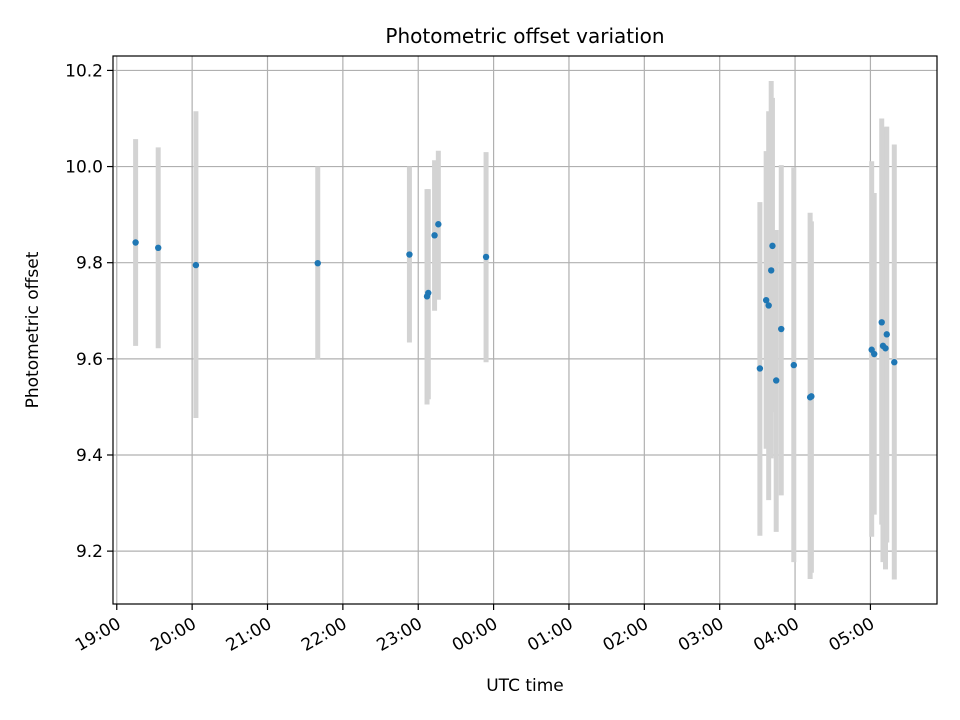 Image resolution: width=960 pixels, height=720 pixels. I want to click on chart-title: Photometric offset variation, so click(524, 36).